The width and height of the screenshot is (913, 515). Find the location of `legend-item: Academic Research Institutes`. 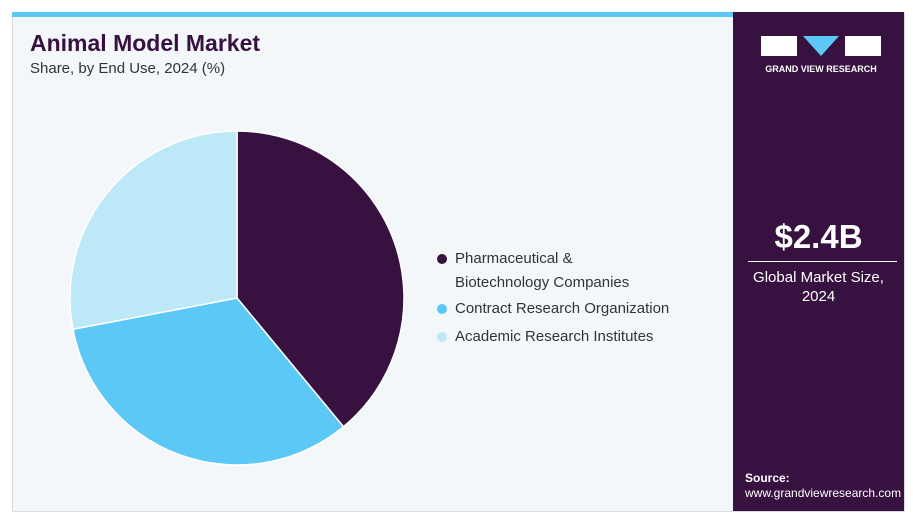

legend-item: Academic Research Institutes is located at coordinates (545, 337).